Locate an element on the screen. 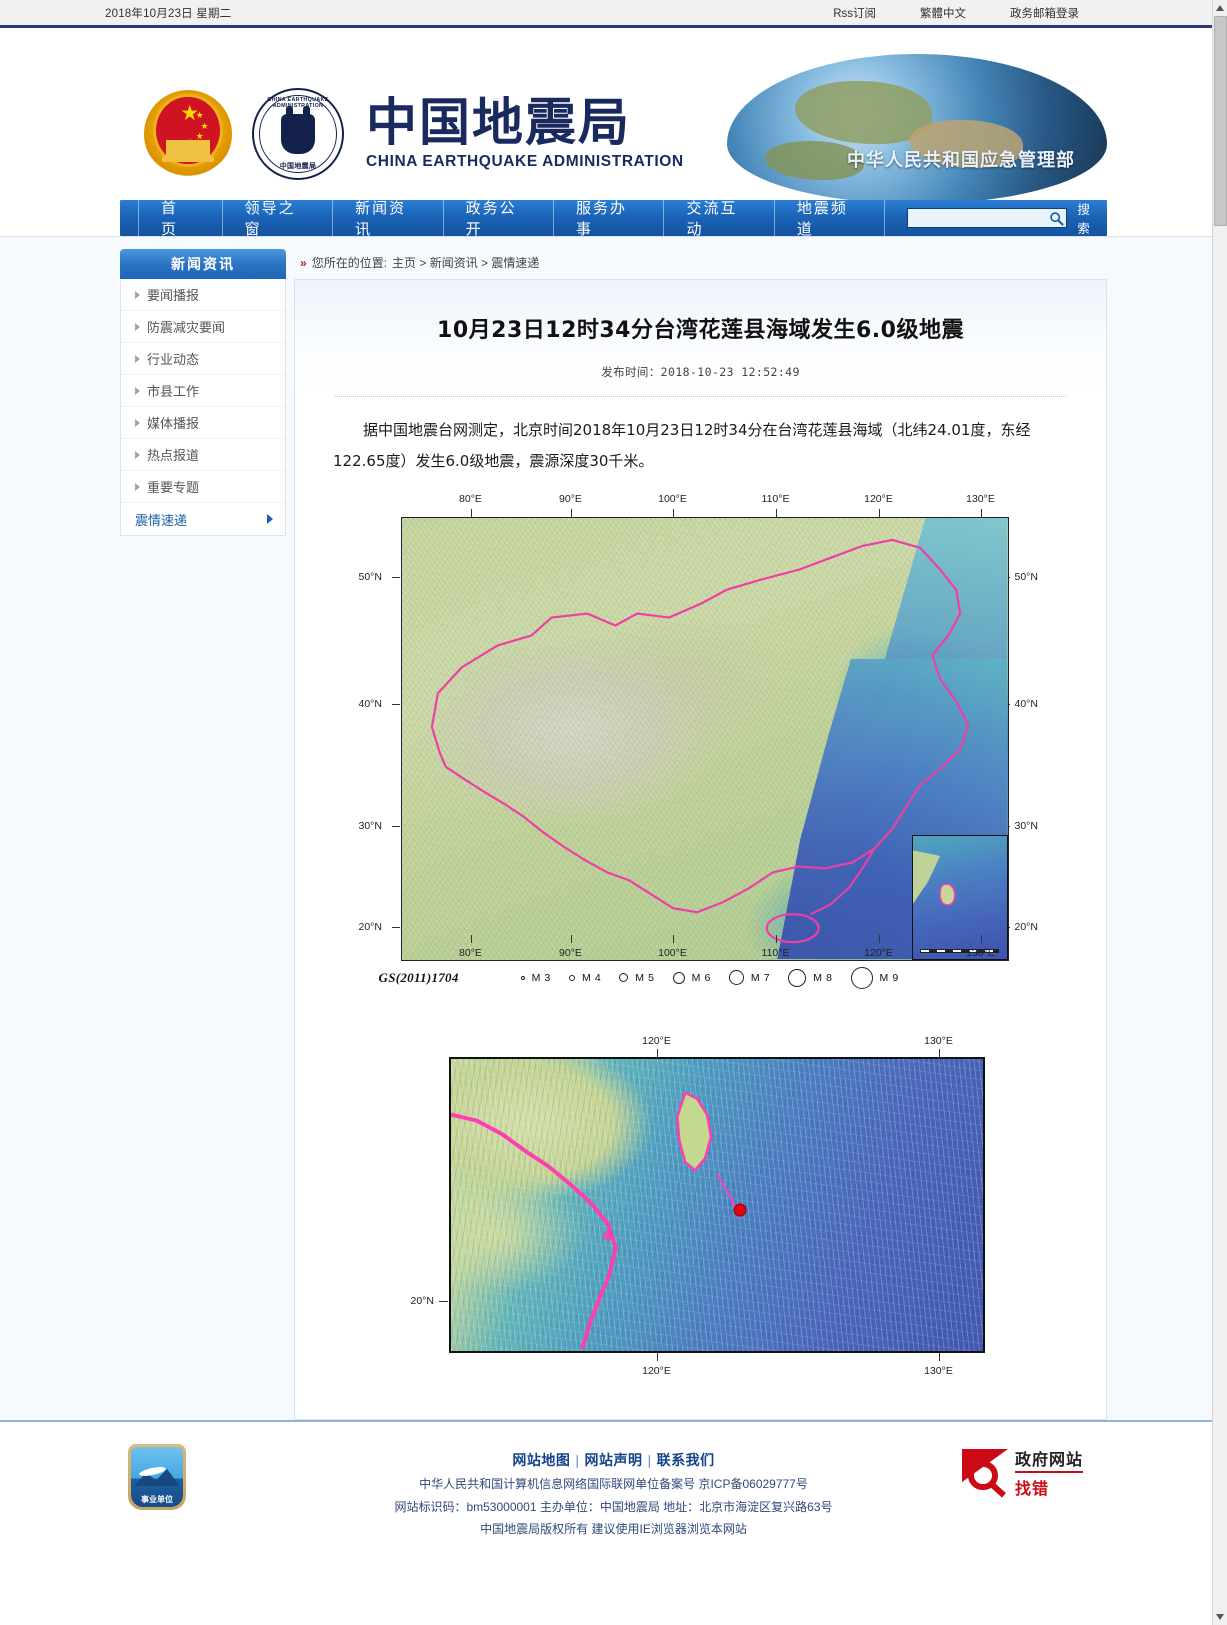 This screenshot has width=1227, height=1625. wordmark: 中国地震局 CHINA EARTHQUAKE ADMINISTRATION is located at coordinates (525, 134).